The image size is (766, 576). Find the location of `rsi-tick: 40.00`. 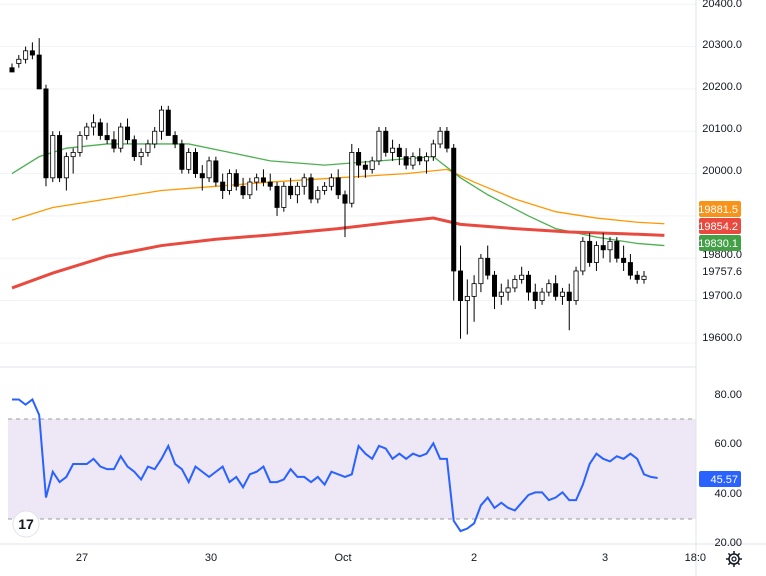

rsi-tick: 40.00 is located at coordinates (728, 494).